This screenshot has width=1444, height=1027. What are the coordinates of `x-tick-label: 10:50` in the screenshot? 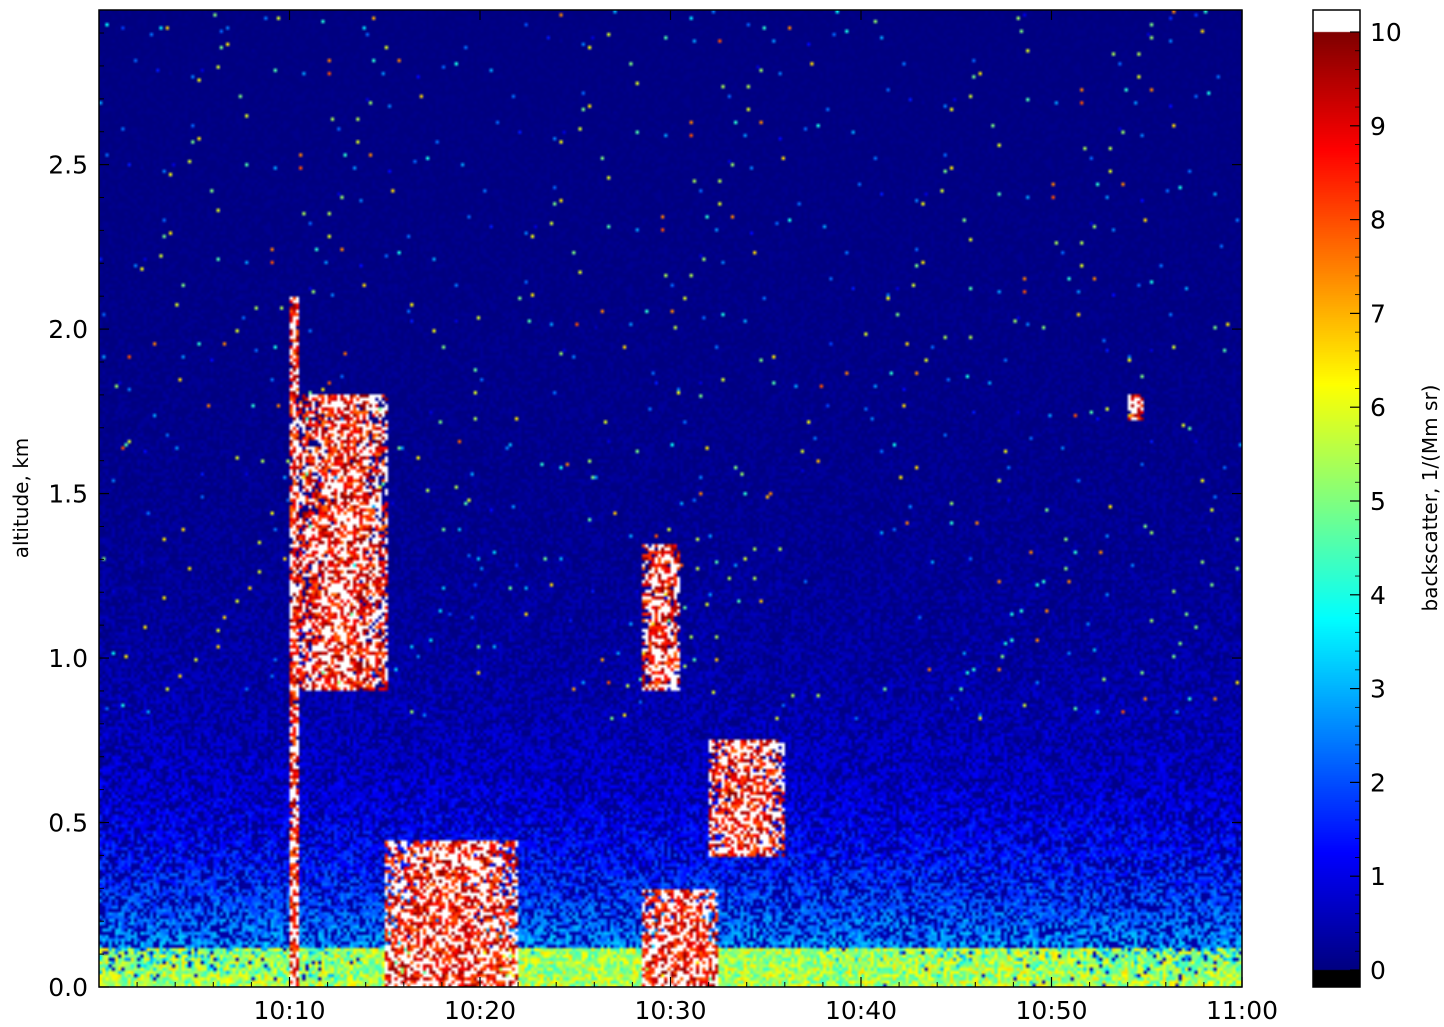 It's located at (1051, 1010).